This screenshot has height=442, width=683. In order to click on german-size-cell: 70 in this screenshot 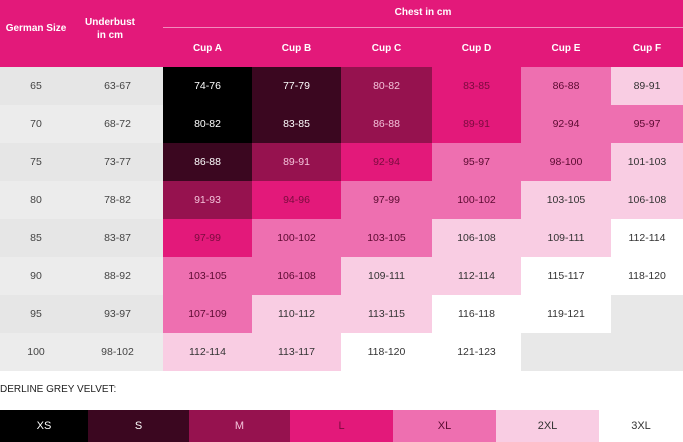, I will do `click(36, 124)`.